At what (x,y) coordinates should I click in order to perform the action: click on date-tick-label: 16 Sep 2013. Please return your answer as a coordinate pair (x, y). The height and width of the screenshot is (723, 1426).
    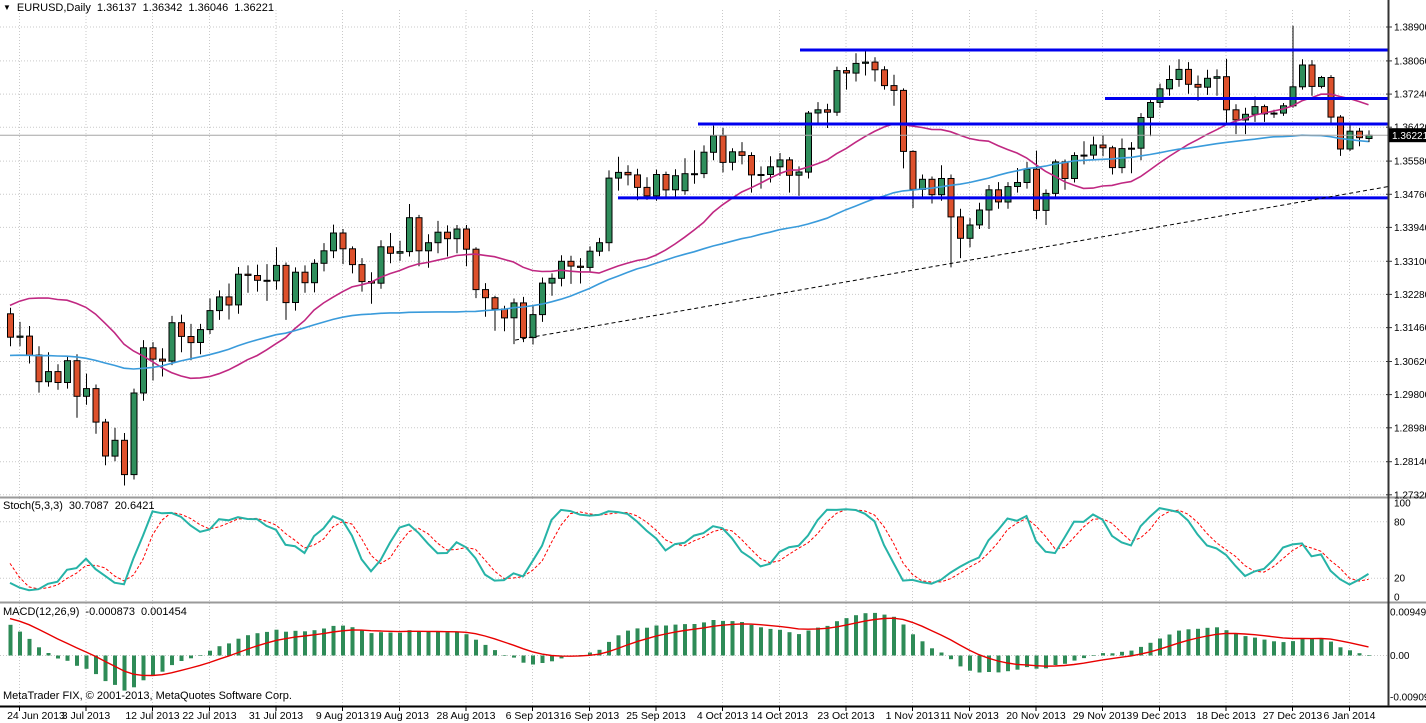
    Looking at the image, I should click on (590, 716).